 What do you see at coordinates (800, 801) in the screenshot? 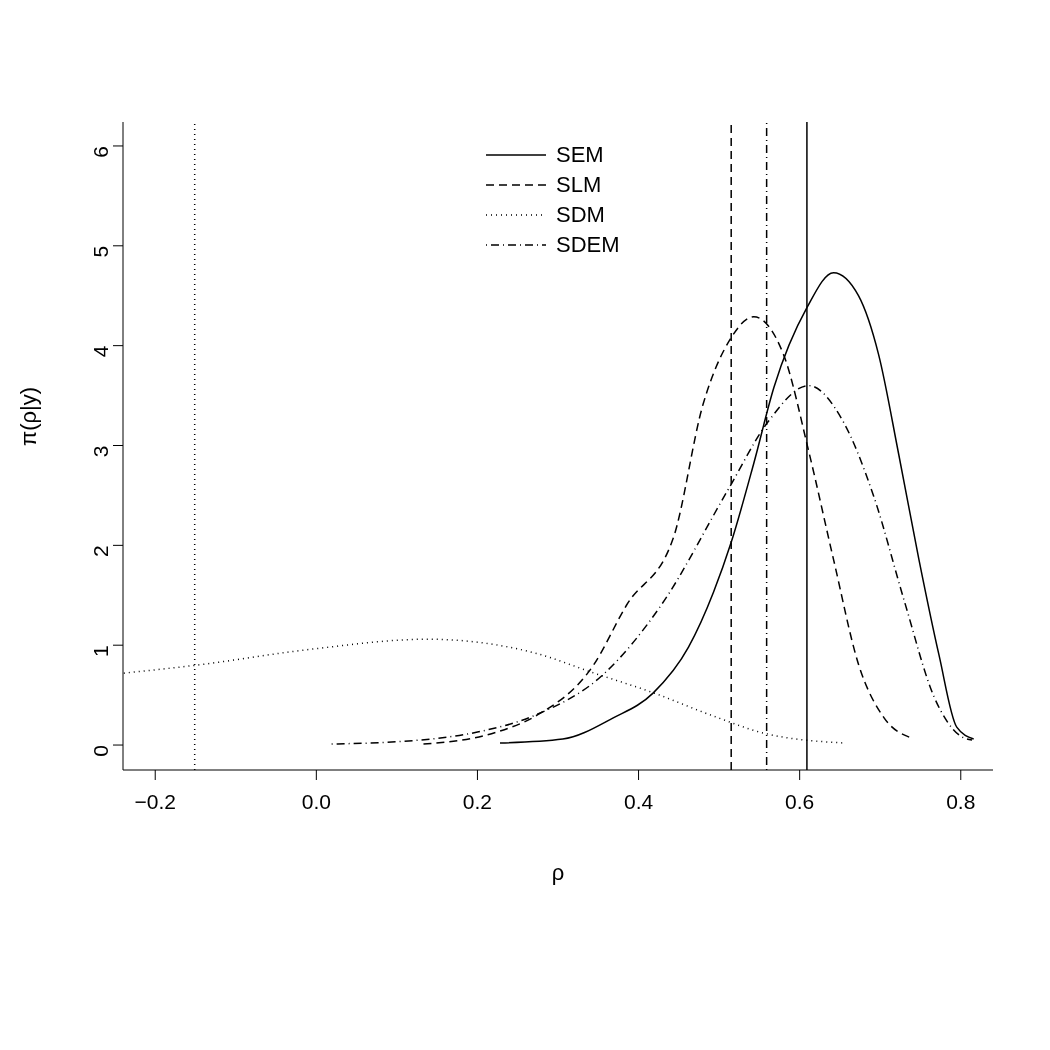
I see `x-tick-label: 0.6` at bounding box center [800, 801].